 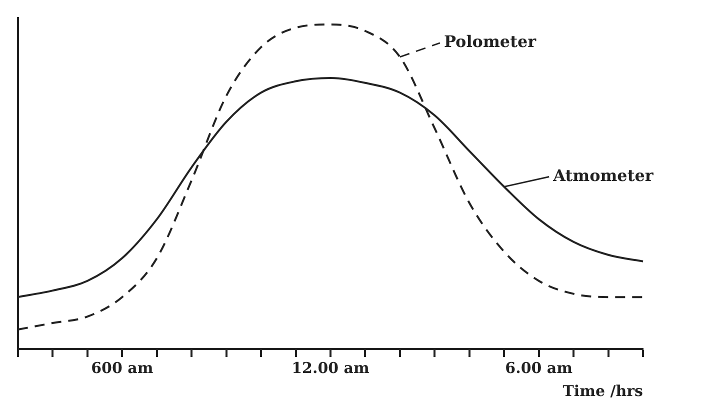 I want to click on x-tick-label: 12.00 am, so click(x=331, y=367).